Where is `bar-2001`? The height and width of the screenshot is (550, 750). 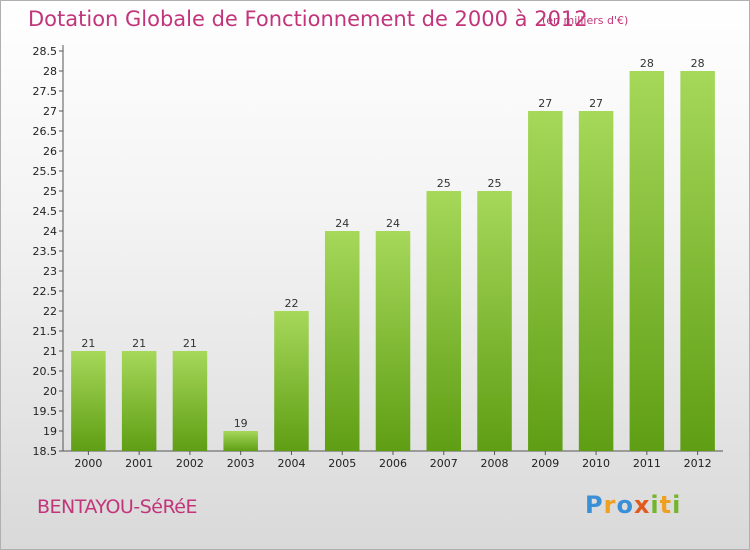
bar-2001 is located at coordinates (139, 401).